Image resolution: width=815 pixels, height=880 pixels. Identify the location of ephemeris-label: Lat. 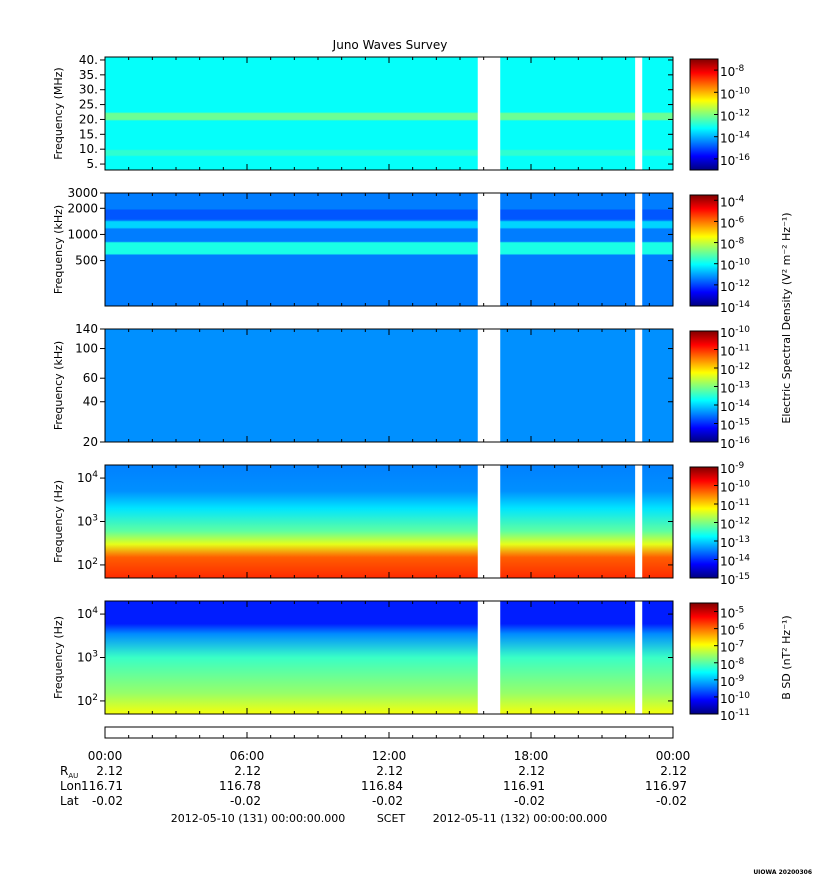
(69, 801).